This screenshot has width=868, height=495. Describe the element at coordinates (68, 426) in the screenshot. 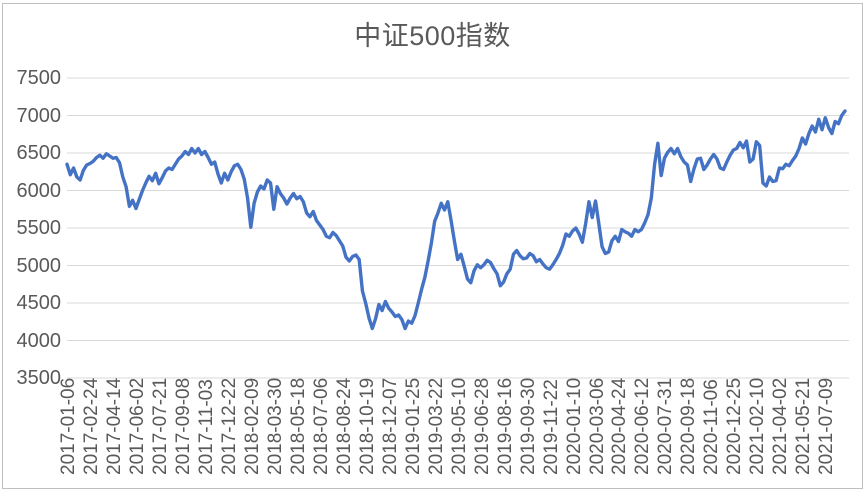

I see `x-axis-label: 2017-01-06` at that location.